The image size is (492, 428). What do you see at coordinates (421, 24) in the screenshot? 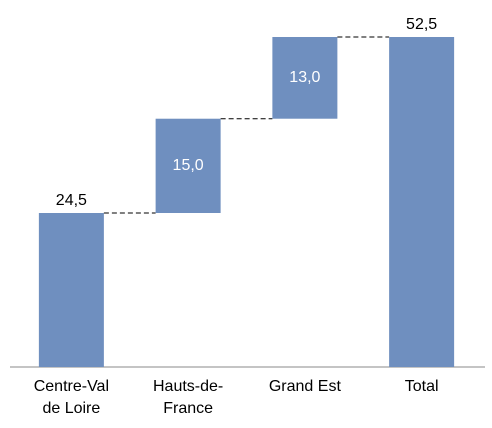
I see `data-label: 52,5` at bounding box center [421, 24].